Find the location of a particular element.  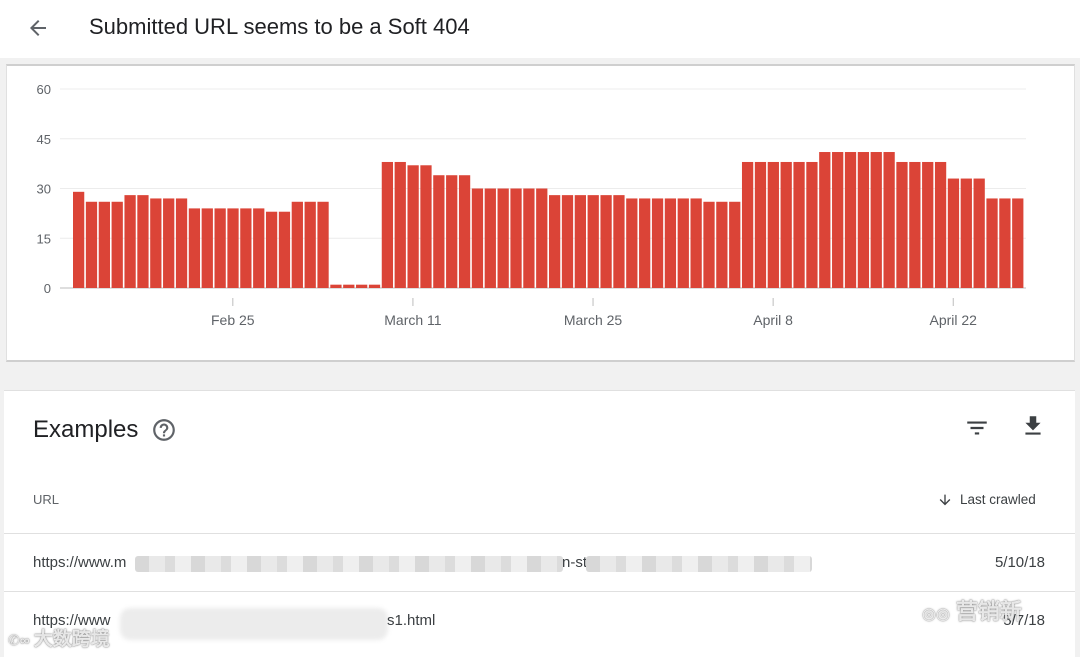

arrow-back-icon is located at coordinates (38, 28).